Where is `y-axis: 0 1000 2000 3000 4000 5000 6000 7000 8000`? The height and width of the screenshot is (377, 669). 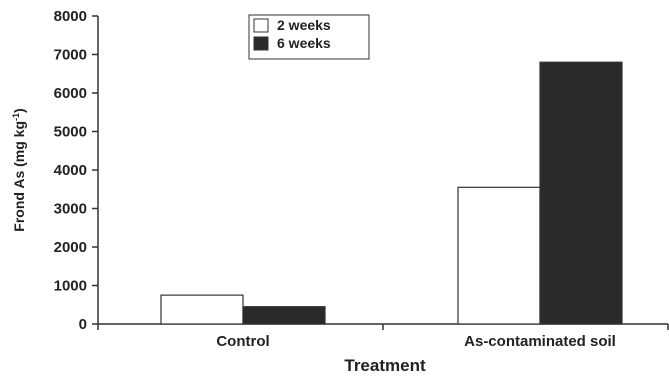
y-axis: 0 1000 2000 3000 4000 5000 6000 7000 8000 is located at coordinates (76, 170).